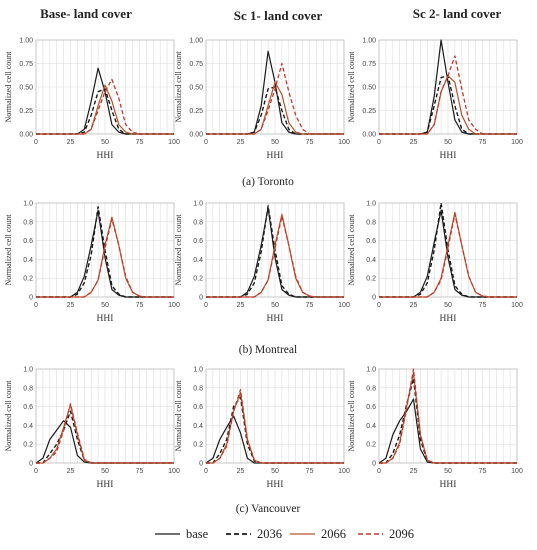 The width and height of the screenshot is (537, 550). I want to click on caption-montreal: (b) Montreal, so click(268, 350).